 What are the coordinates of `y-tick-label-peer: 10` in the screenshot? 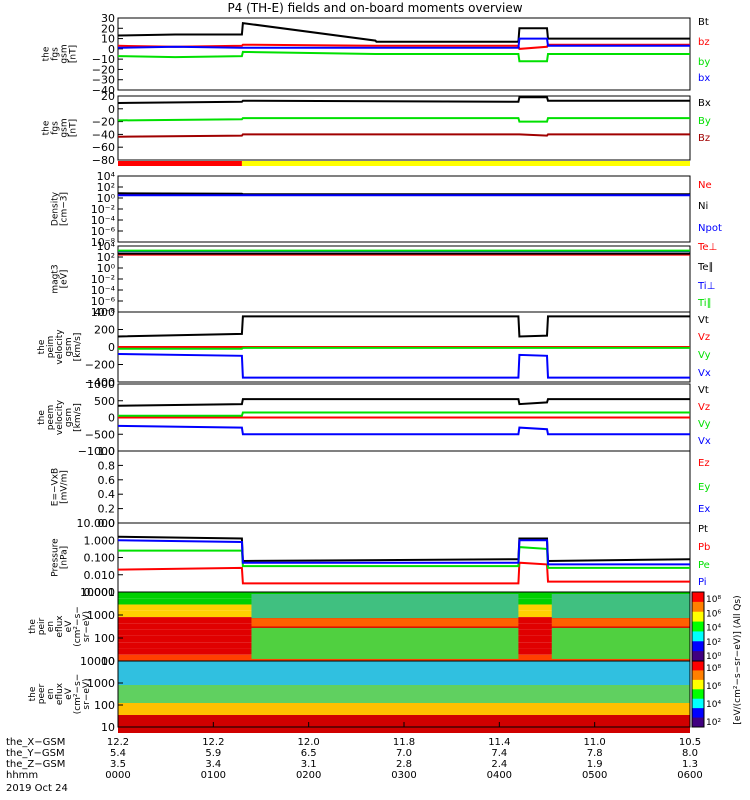 It's located at (108, 727).